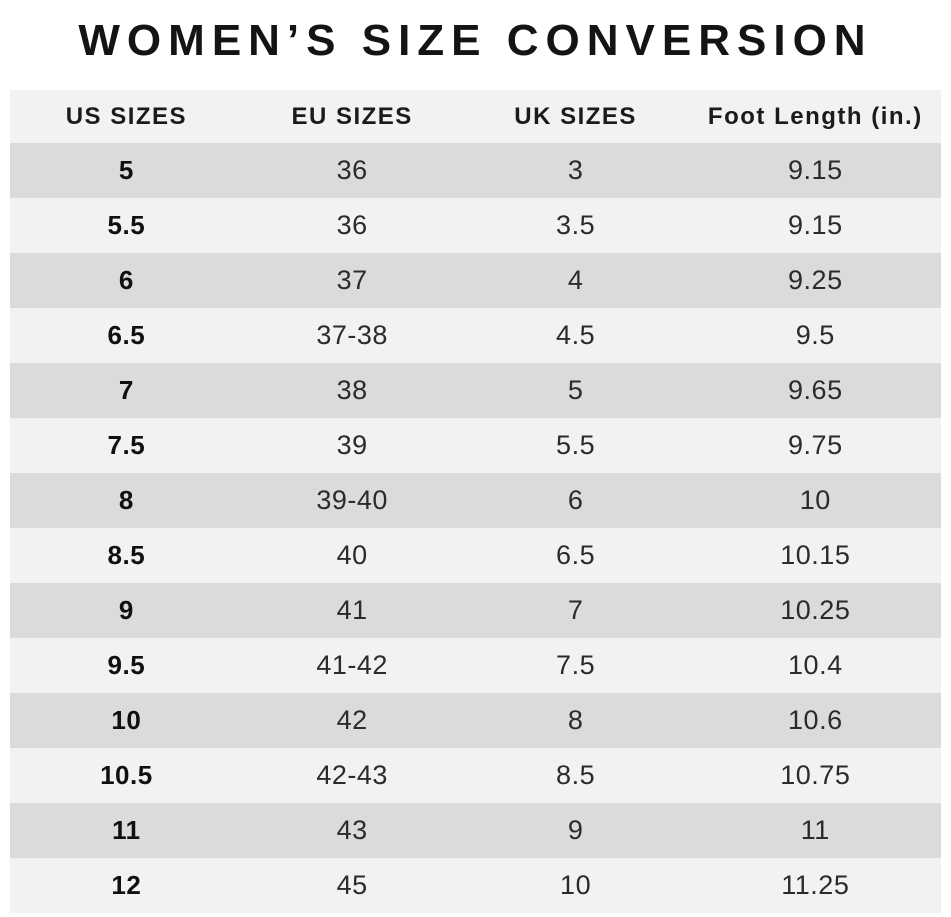 The height and width of the screenshot is (917, 951). Describe the element at coordinates (475, 335) in the screenshot. I see `table-row: 6.5 37-38 4.5 9.5` at that location.